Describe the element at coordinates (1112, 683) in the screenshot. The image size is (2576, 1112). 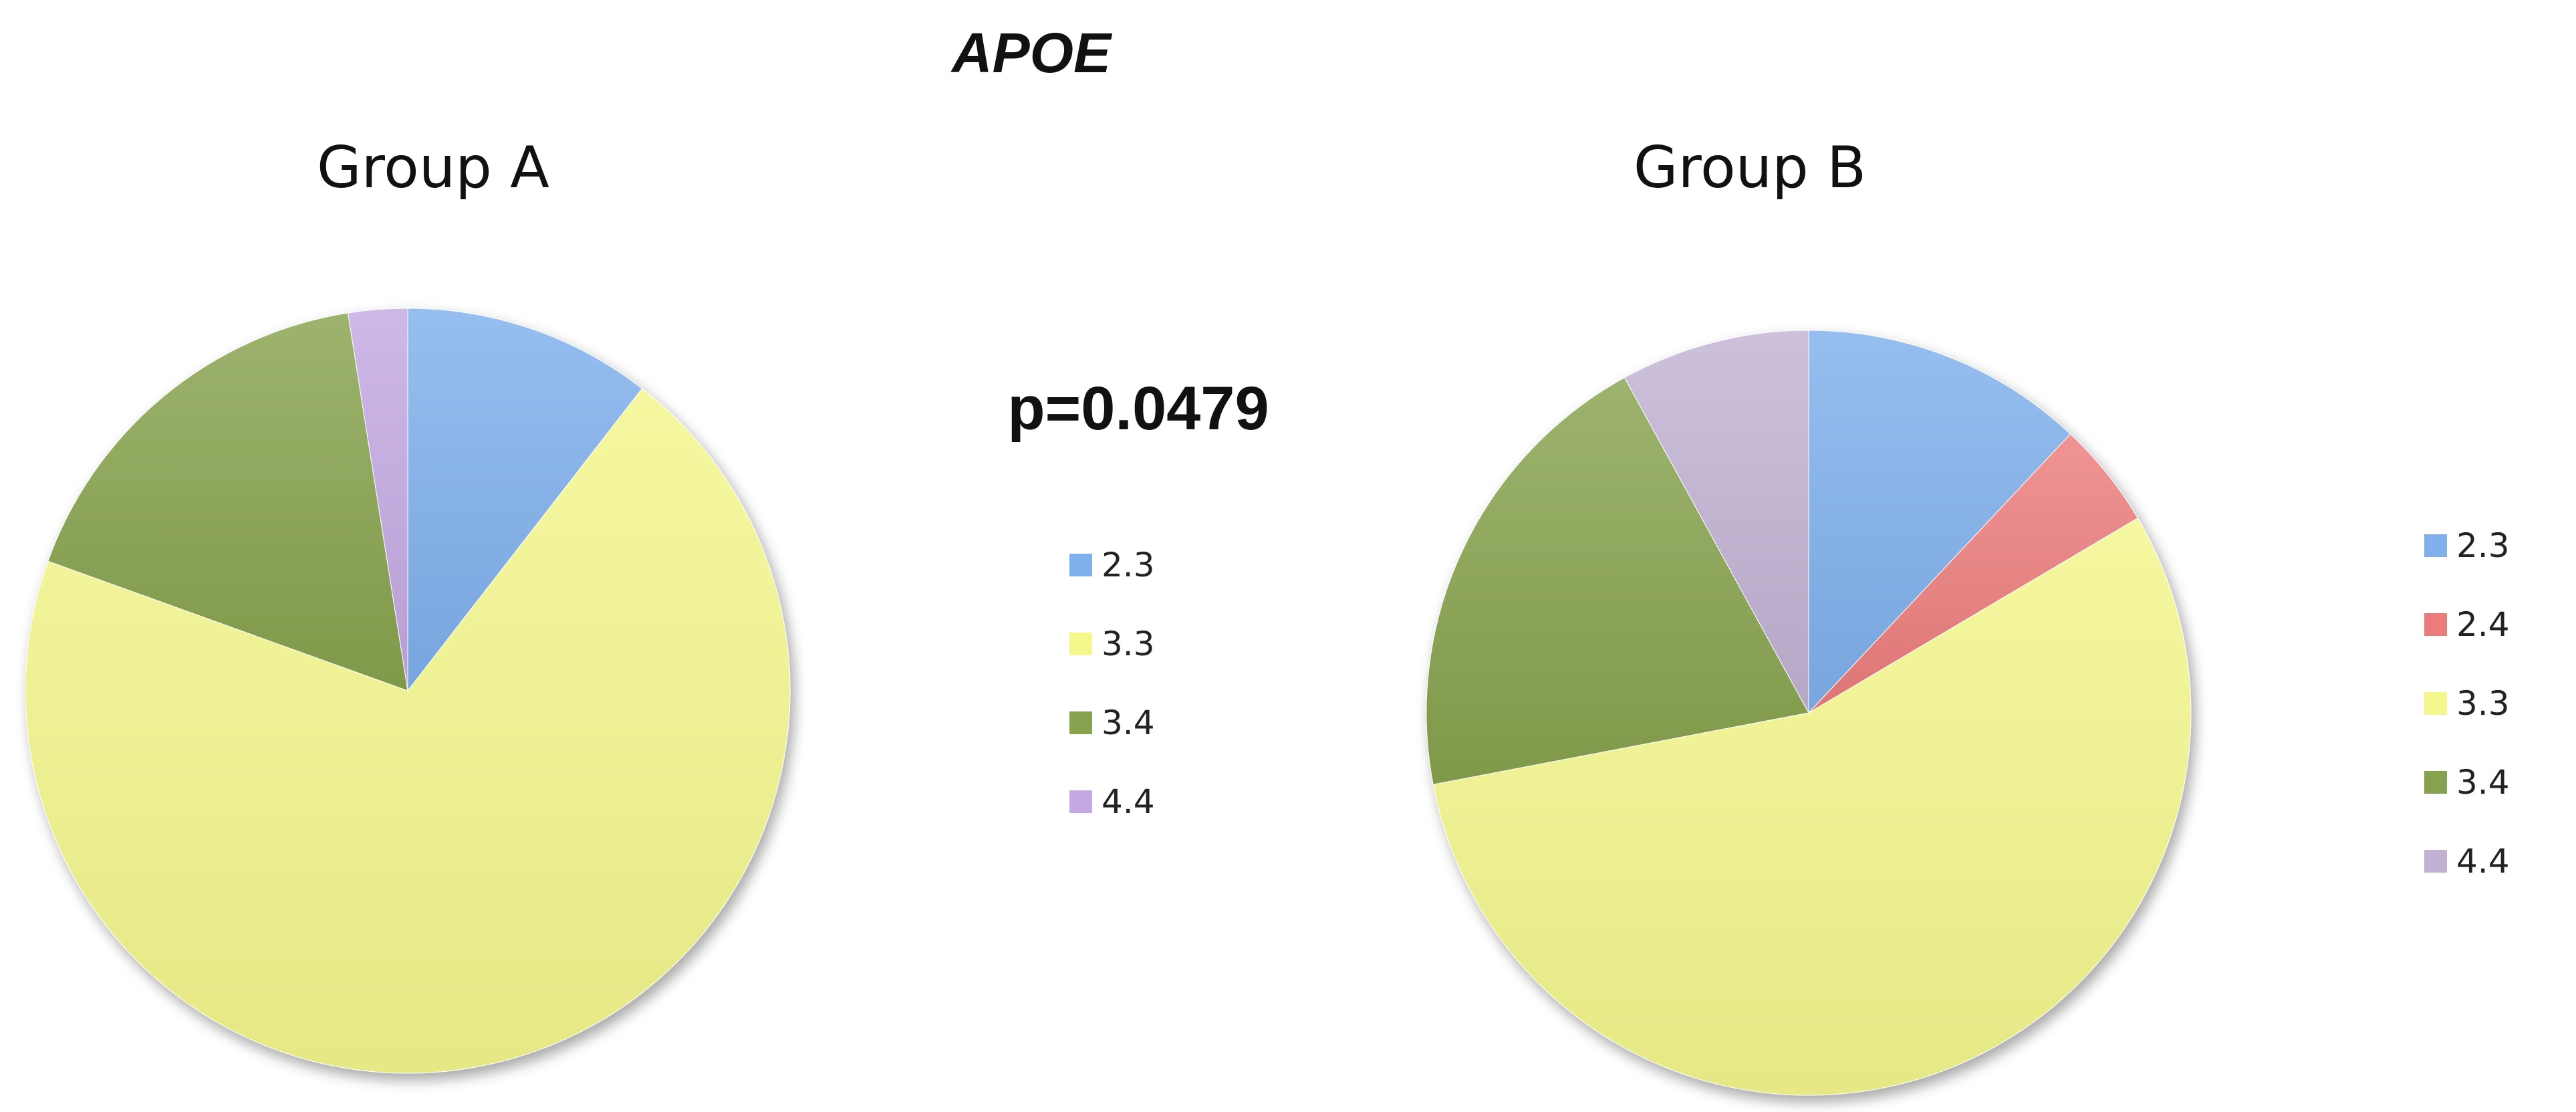
I see `group-a-legend: 2.3 3.3 3.4 4.4` at that location.